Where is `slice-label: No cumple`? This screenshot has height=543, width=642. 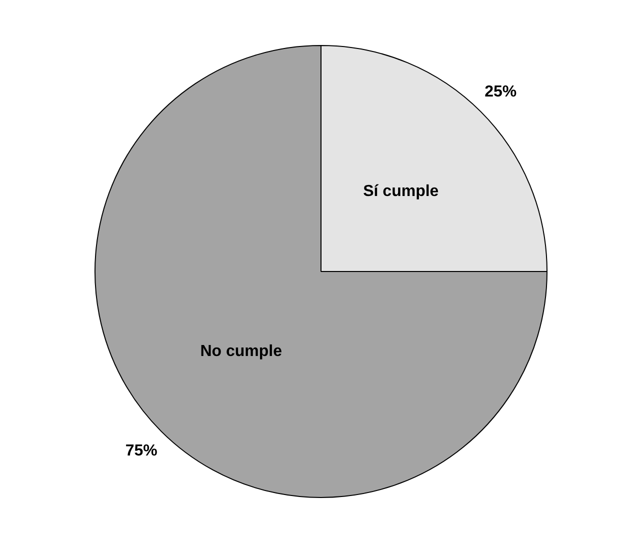 slice-label: No cumple is located at coordinates (241, 351).